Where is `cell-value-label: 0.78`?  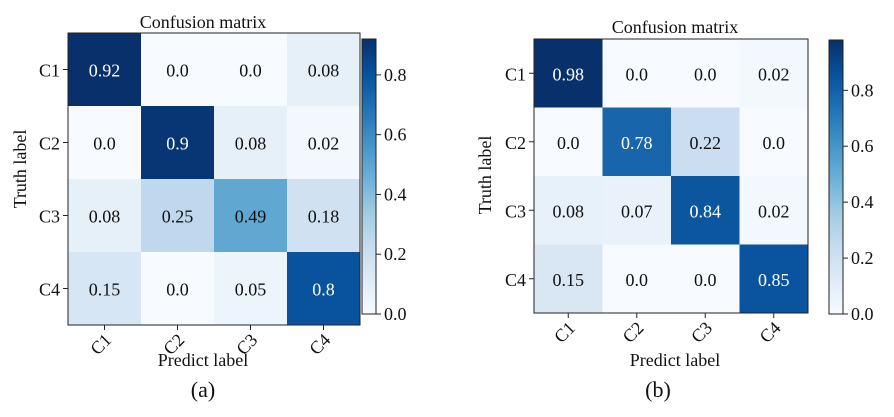
cell-value-label: 0.78 is located at coordinates (637, 143).